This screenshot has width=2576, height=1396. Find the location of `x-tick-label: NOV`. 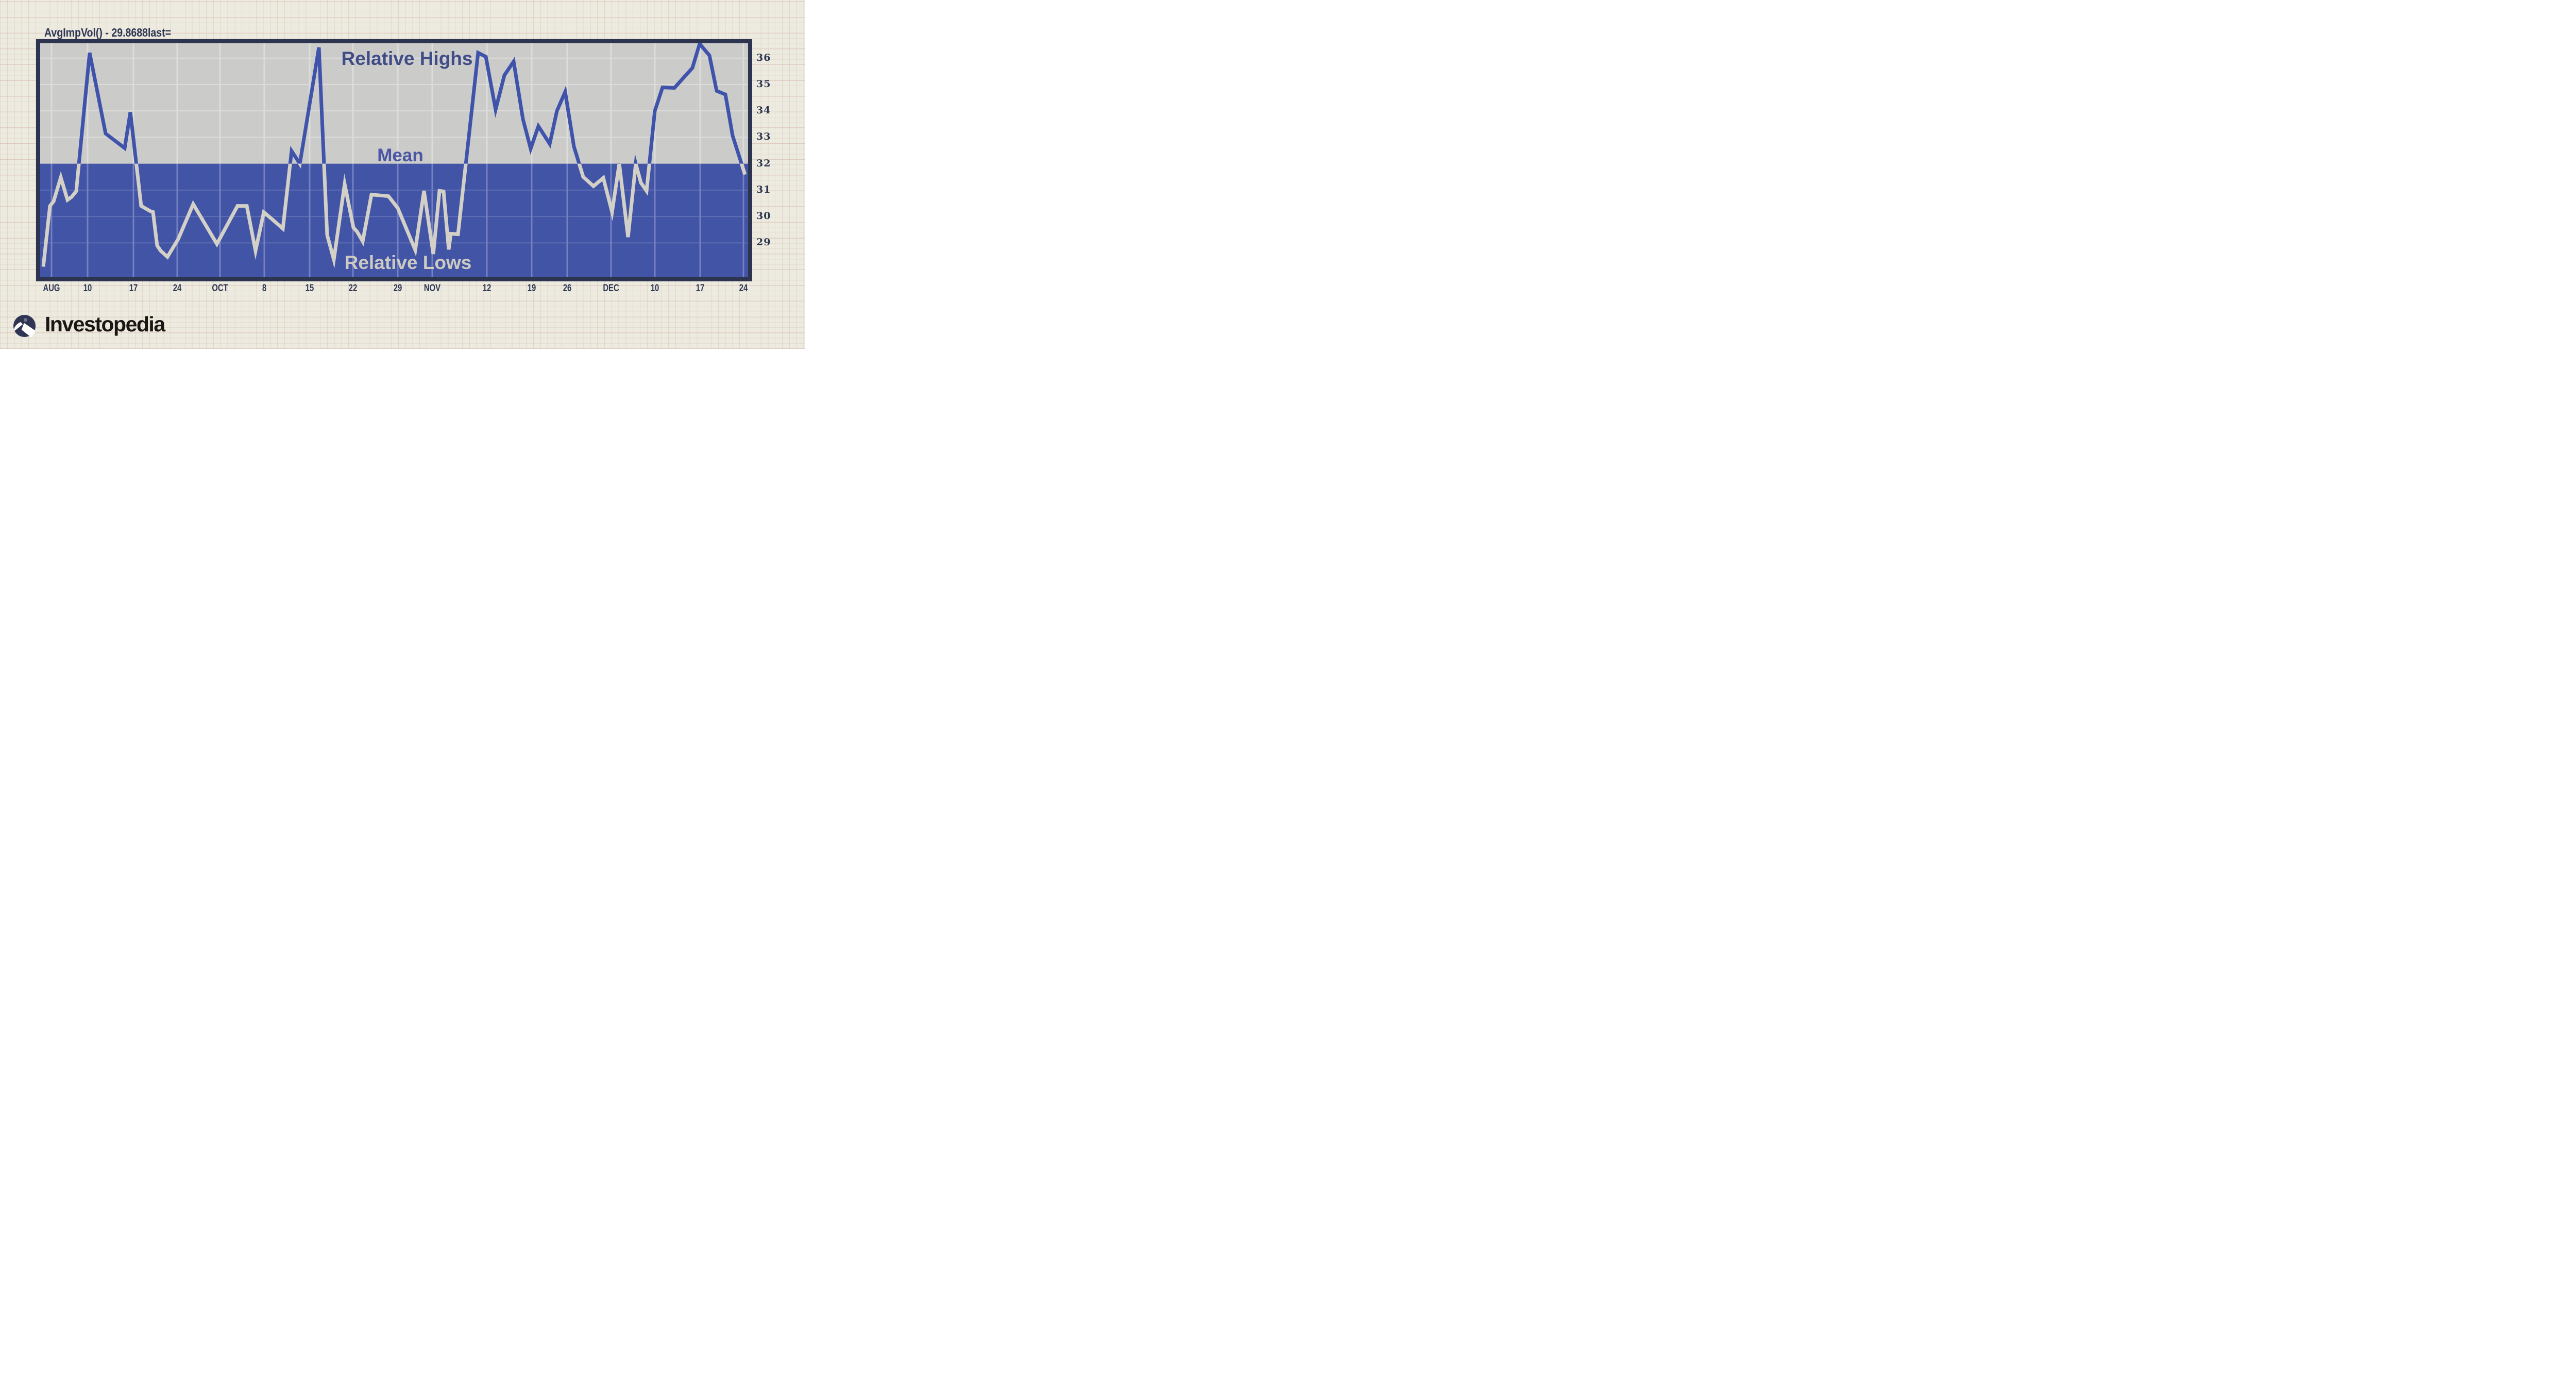

x-tick-label: NOV is located at coordinates (432, 288).